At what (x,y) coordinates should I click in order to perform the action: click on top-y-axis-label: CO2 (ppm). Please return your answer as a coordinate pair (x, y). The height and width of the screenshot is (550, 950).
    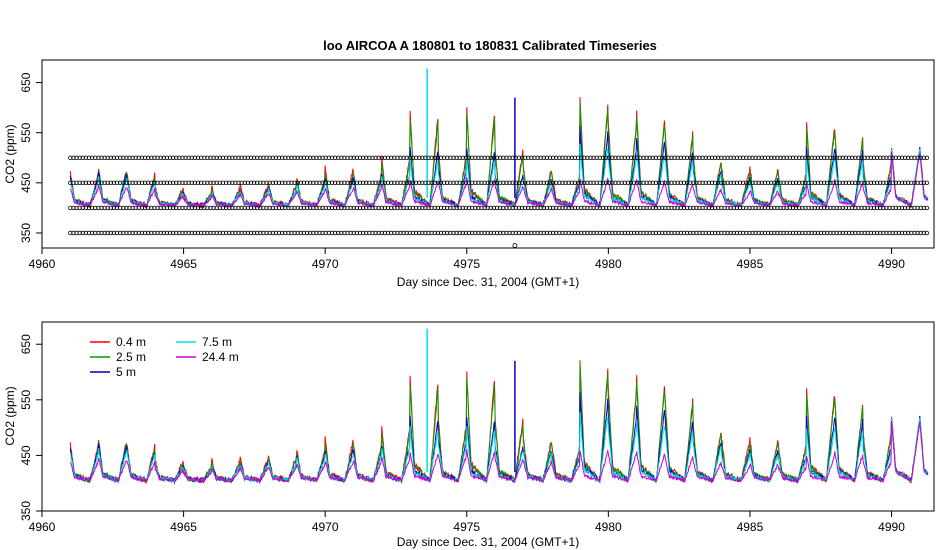
    Looking at the image, I should click on (10, 153).